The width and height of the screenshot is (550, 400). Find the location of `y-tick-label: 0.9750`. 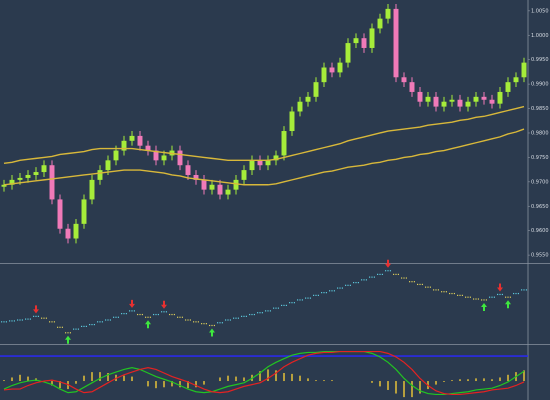

y-tick-label: 0.9750 is located at coordinates (540, 158).